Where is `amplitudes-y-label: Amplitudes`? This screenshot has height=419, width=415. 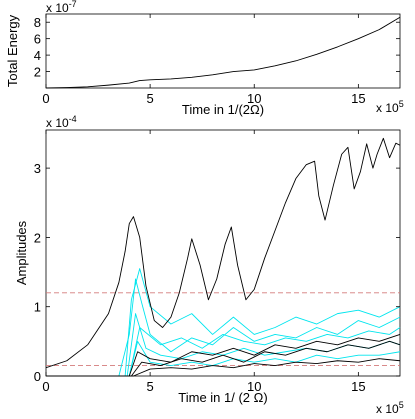 amplitudes-y-label: Amplitudes is located at coordinates (21, 252).